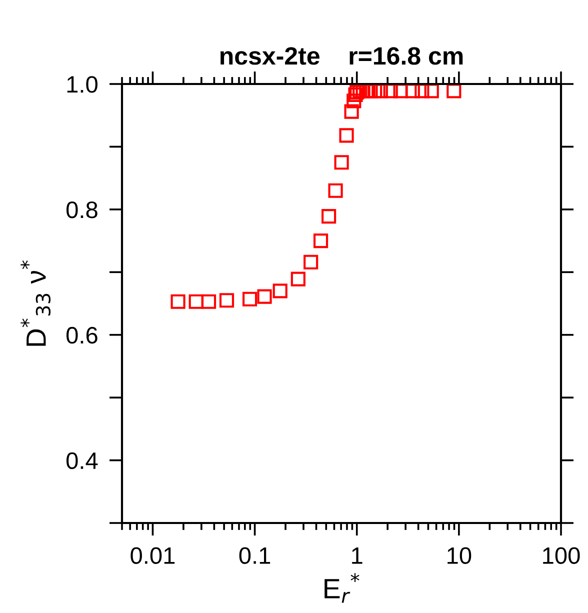 Image resolution: width=588 pixels, height=613 pixels. What do you see at coordinates (341, 56) in the screenshot?
I see `chart-title: ncsx-2te r=16.8 cm` at bounding box center [341, 56].